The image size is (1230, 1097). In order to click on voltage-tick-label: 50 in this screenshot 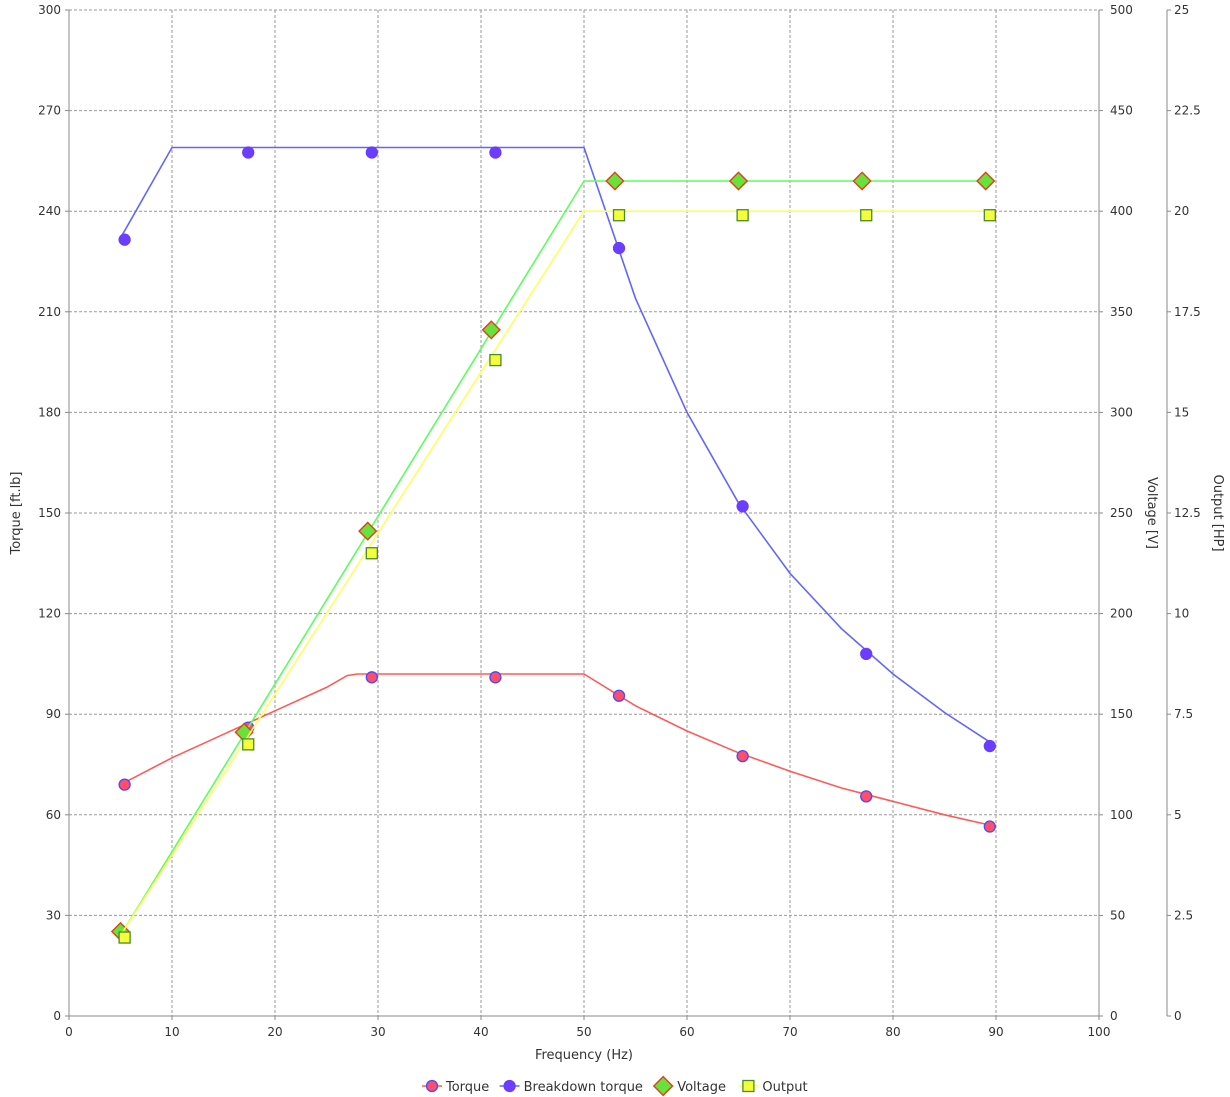, I will do `click(1117, 915)`.